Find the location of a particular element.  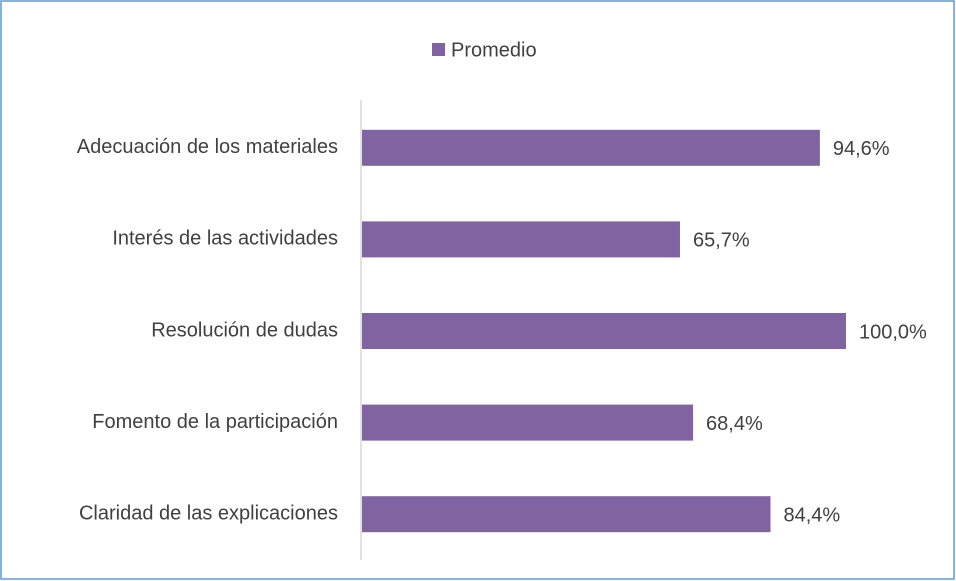

y-tick-label: Resolución de dudas is located at coordinates (244, 330).